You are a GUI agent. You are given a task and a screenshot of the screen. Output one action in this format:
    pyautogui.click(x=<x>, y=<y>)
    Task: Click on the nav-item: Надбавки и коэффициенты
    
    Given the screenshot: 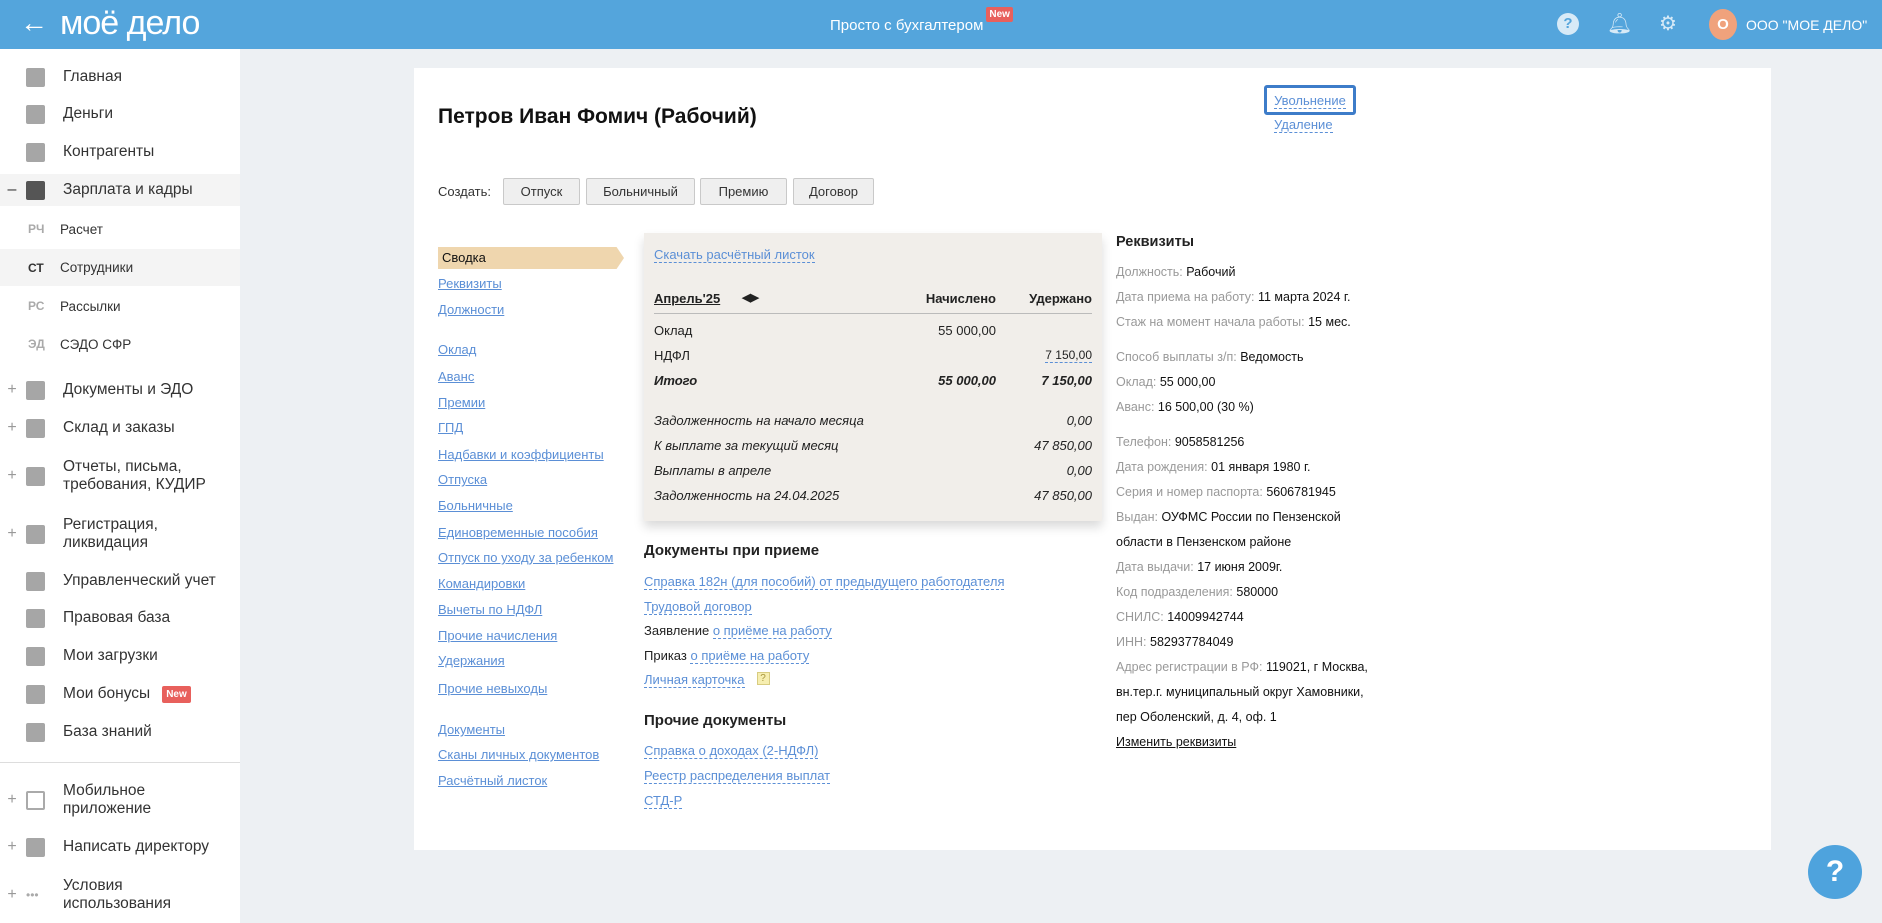 What is the action you would take?
    pyautogui.click(x=521, y=454)
    